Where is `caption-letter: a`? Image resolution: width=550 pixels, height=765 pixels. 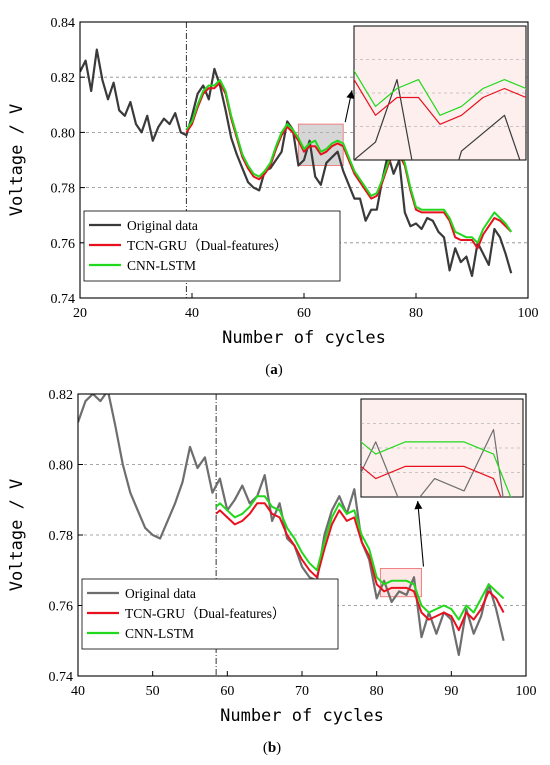 caption-letter: a is located at coordinates (274, 370).